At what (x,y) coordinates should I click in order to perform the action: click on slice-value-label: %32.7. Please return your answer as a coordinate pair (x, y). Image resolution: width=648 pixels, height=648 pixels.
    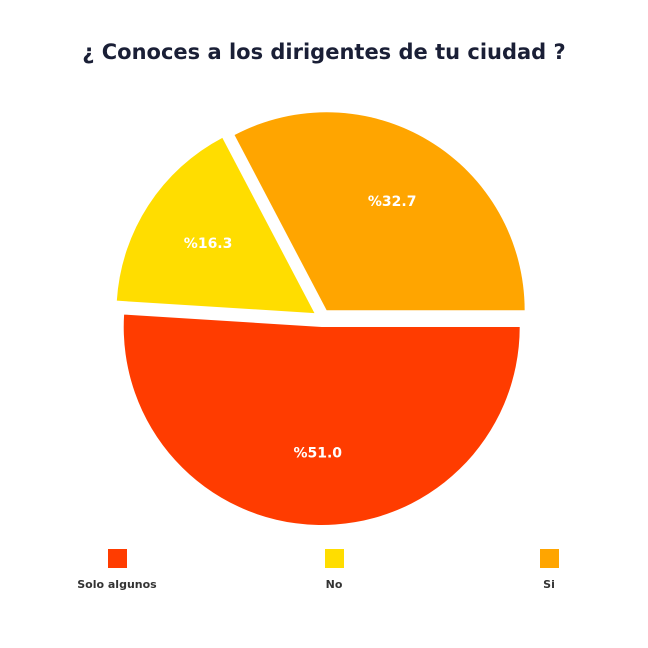
    Looking at the image, I should click on (392, 202).